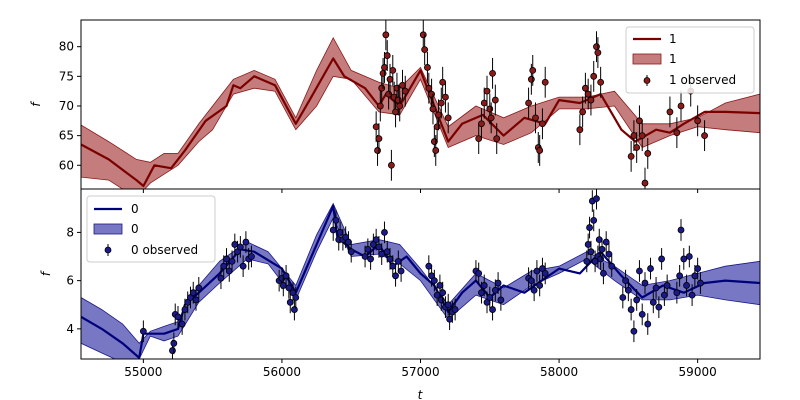 The width and height of the screenshot is (800, 400). Describe the element at coordinates (70, 232) in the screenshot. I see `y-tick-label-bottom: 8` at that location.